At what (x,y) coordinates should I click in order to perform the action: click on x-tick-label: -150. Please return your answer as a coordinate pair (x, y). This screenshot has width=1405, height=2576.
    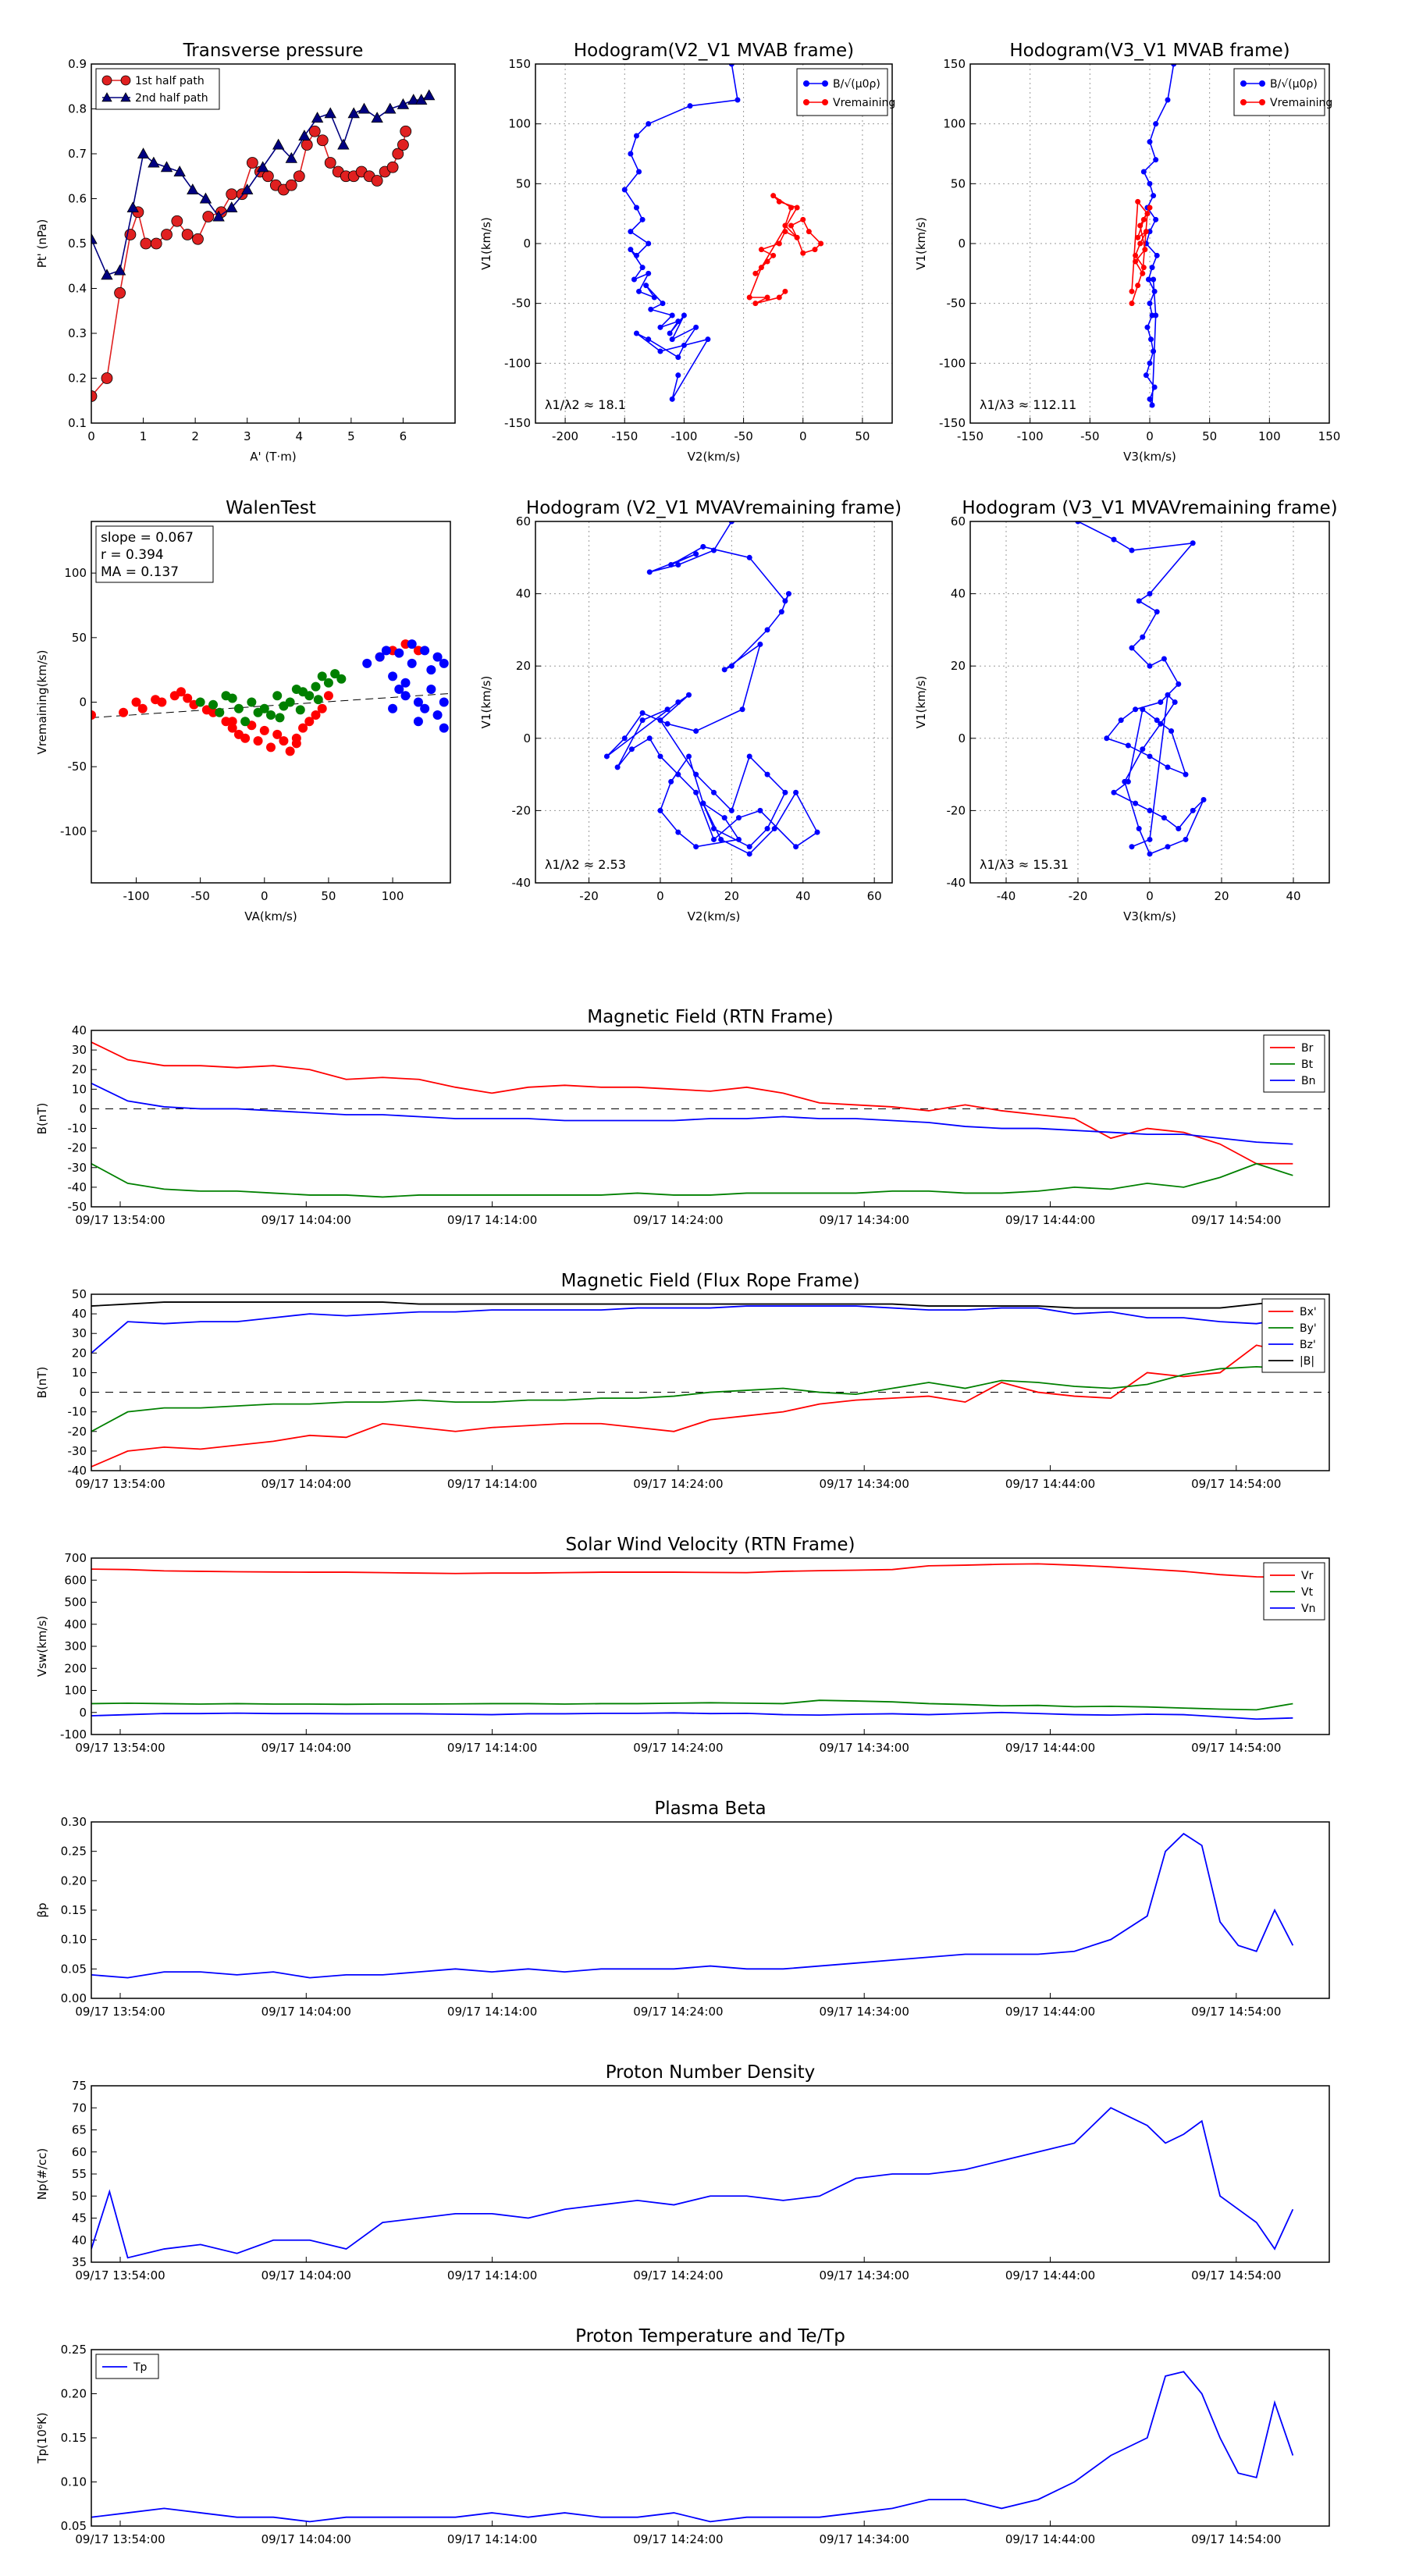
    Looking at the image, I should click on (624, 436).